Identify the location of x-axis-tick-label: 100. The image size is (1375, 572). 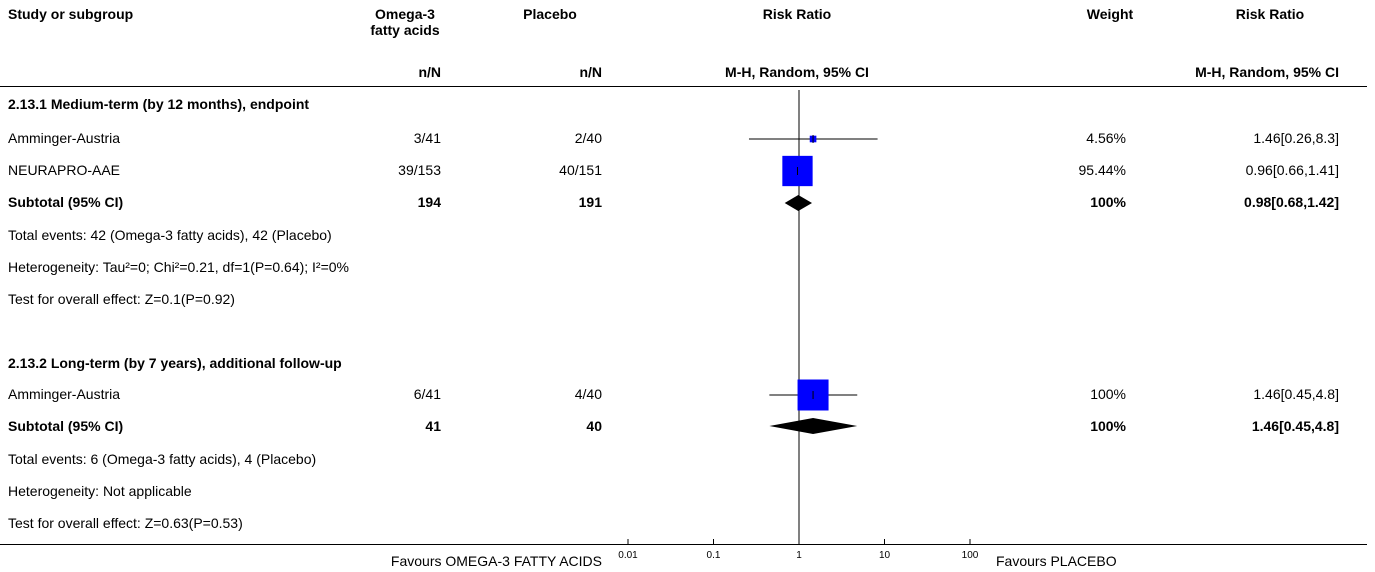
(970, 555).